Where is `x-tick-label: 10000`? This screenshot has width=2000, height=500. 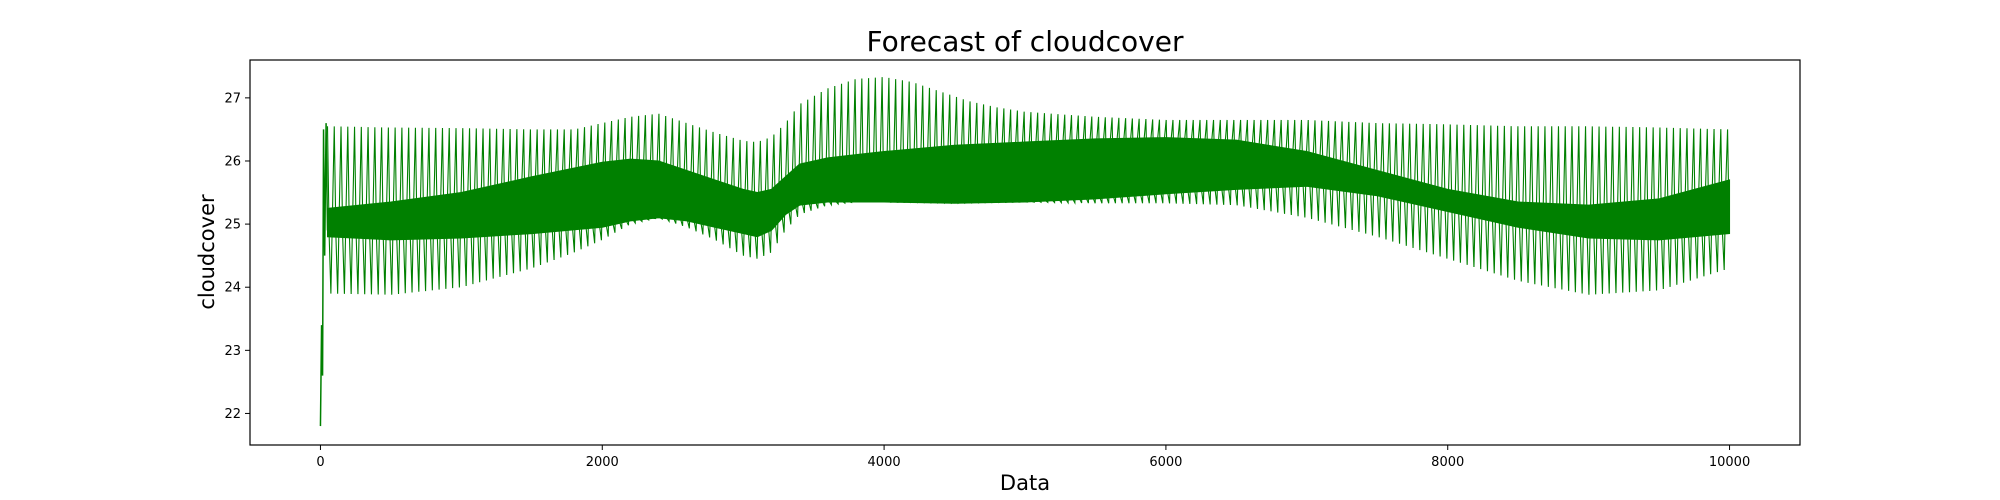 x-tick-label: 10000 is located at coordinates (1729, 462).